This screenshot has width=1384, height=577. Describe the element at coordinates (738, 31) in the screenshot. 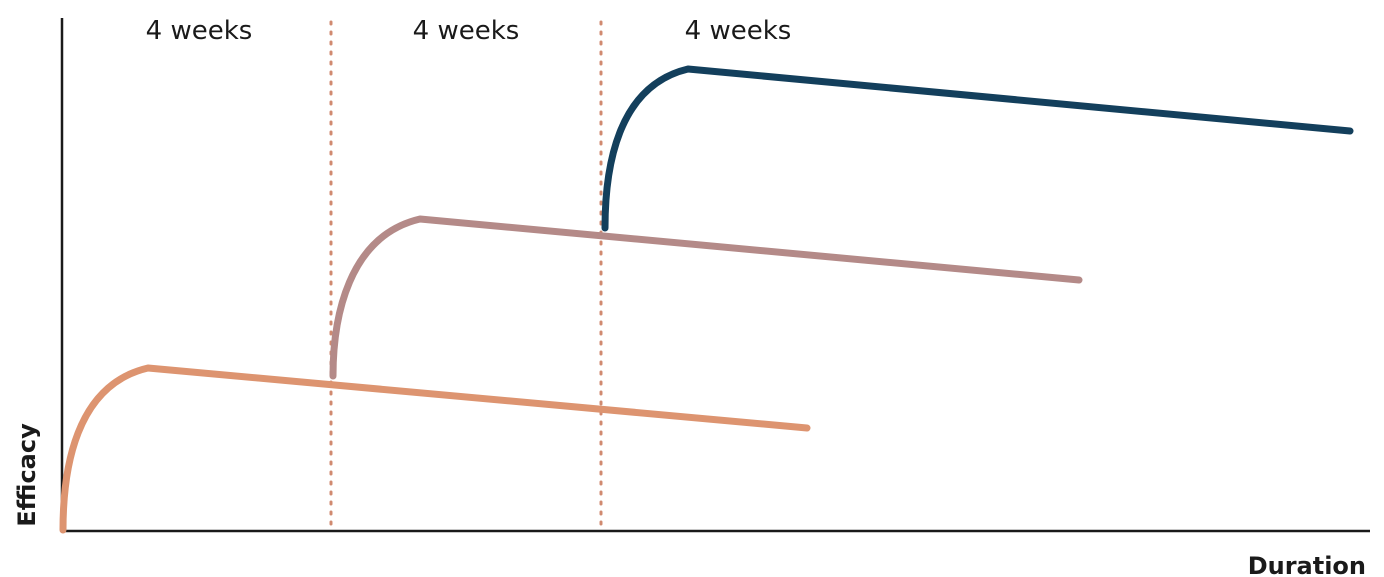

I see `period-label-3: 4 weeks` at that location.